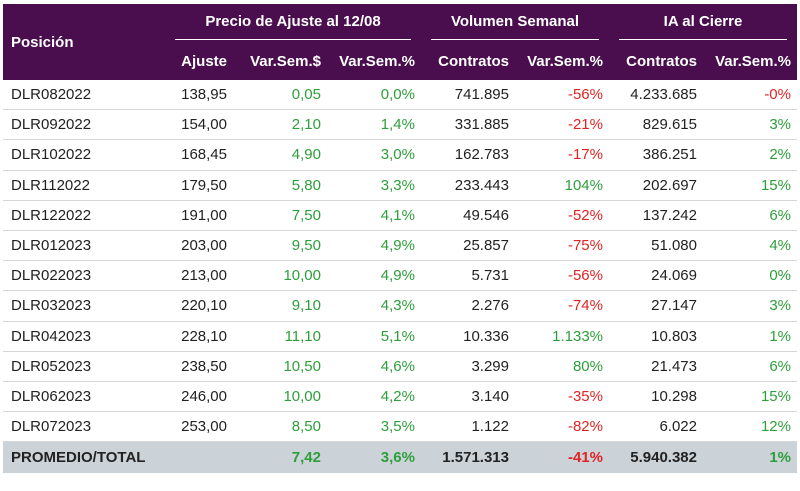  What do you see at coordinates (374, 366) in the screenshot?
I see `cell-var-pct: 4,6%` at bounding box center [374, 366].